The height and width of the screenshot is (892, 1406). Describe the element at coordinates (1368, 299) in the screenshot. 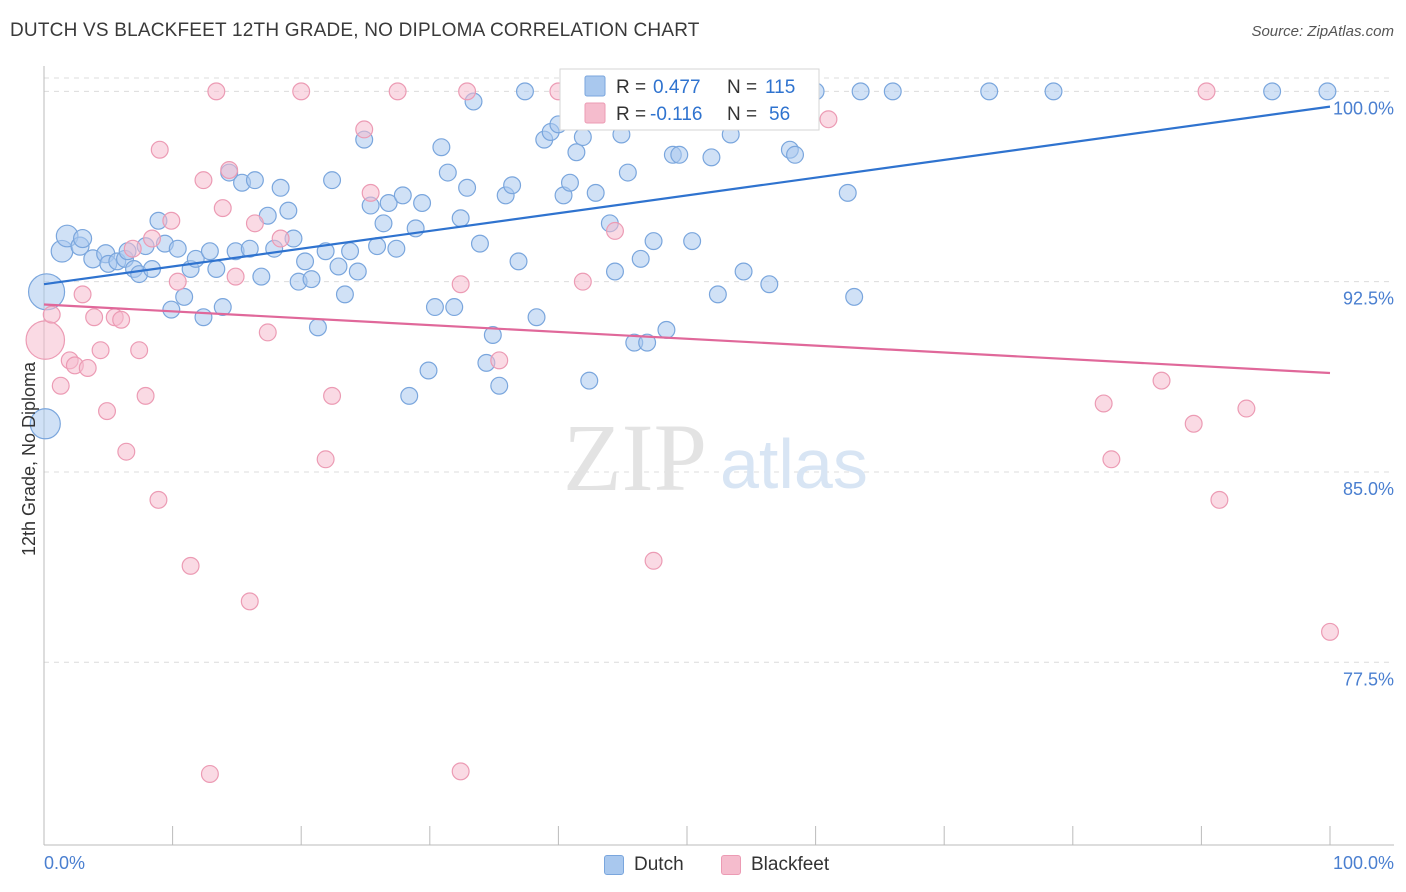

I see `y-tick-label: 92.5%` at that location.